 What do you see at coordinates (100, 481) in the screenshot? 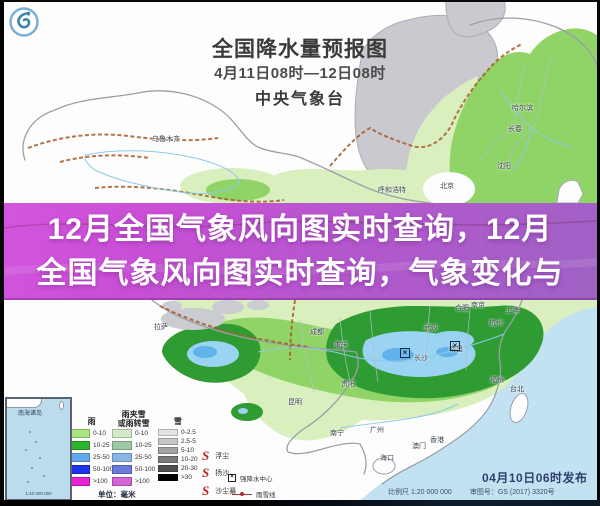
I see `legend-value: >100` at bounding box center [100, 481].